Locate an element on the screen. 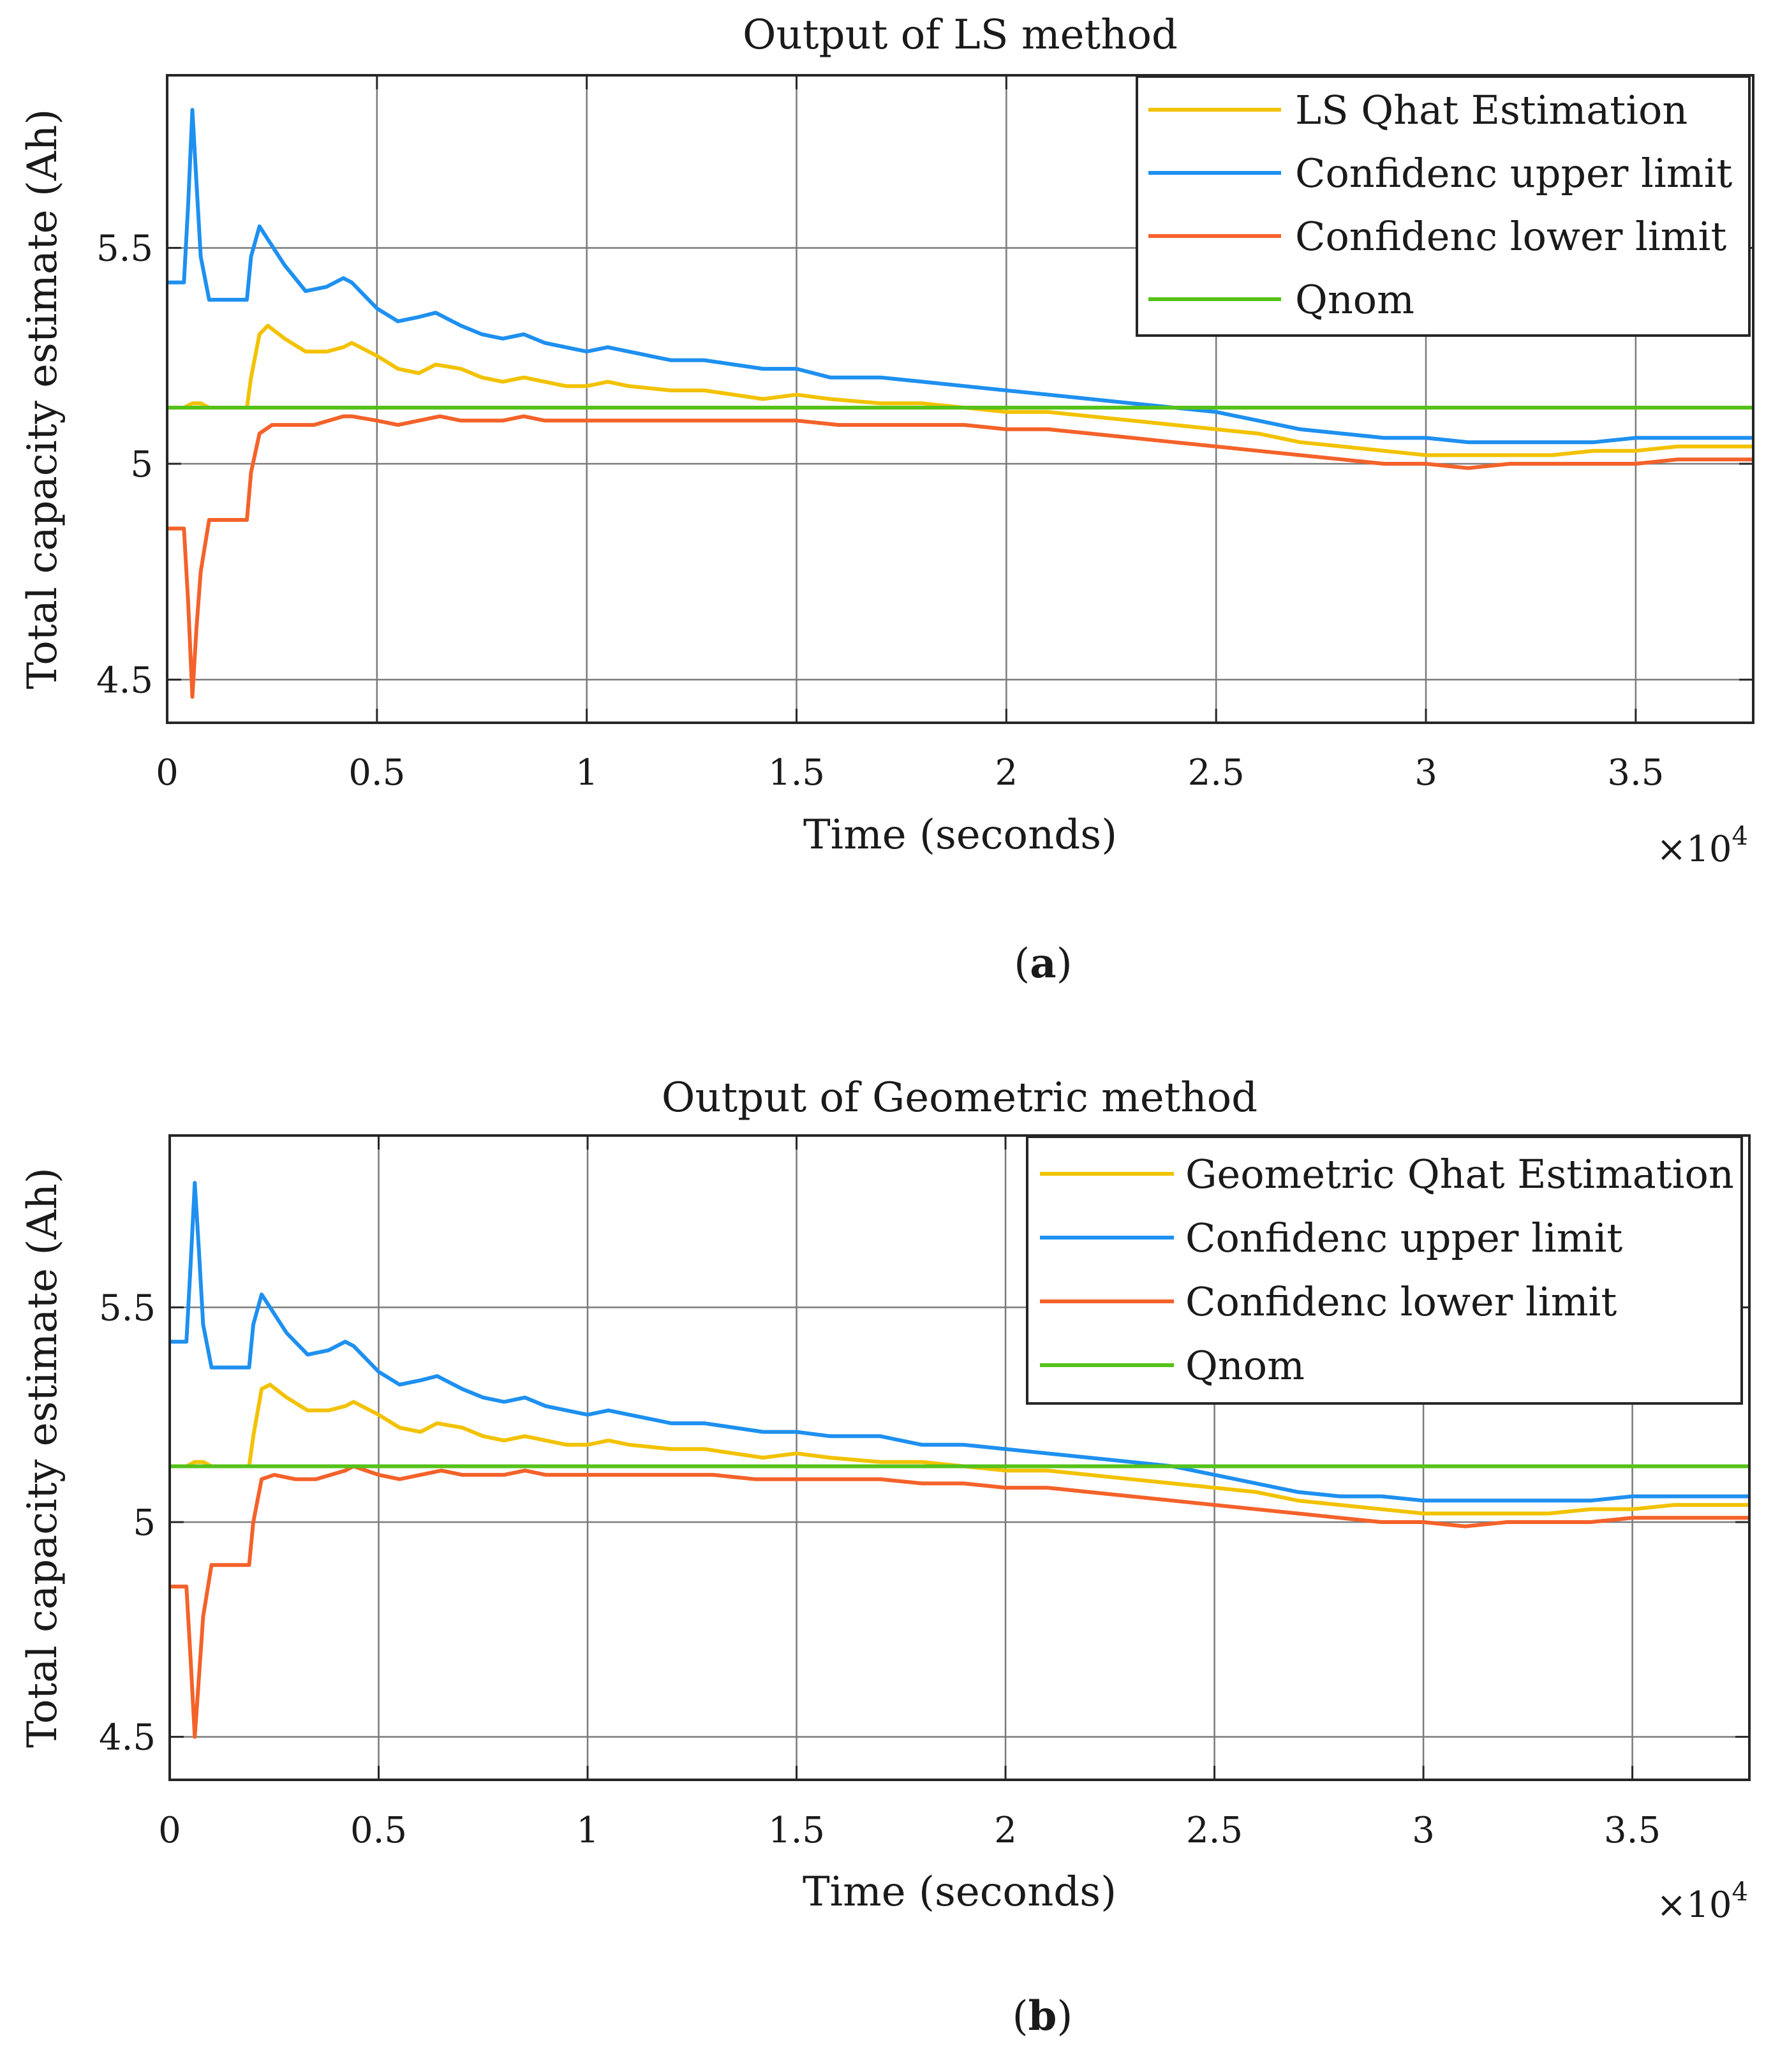 The image size is (1780, 2072). series-line-geometric-qhat-estimation is located at coordinates (959, 1449).